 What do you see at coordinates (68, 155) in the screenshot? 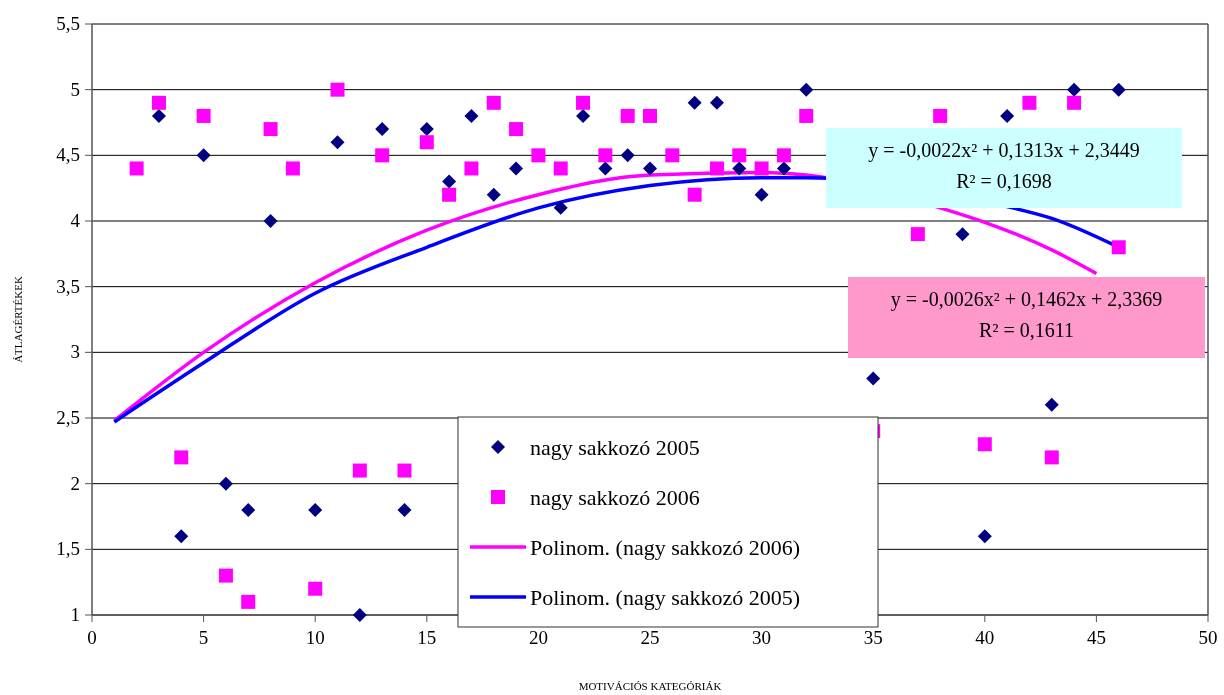
I see `y-tick-label: 4,5` at bounding box center [68, 155].